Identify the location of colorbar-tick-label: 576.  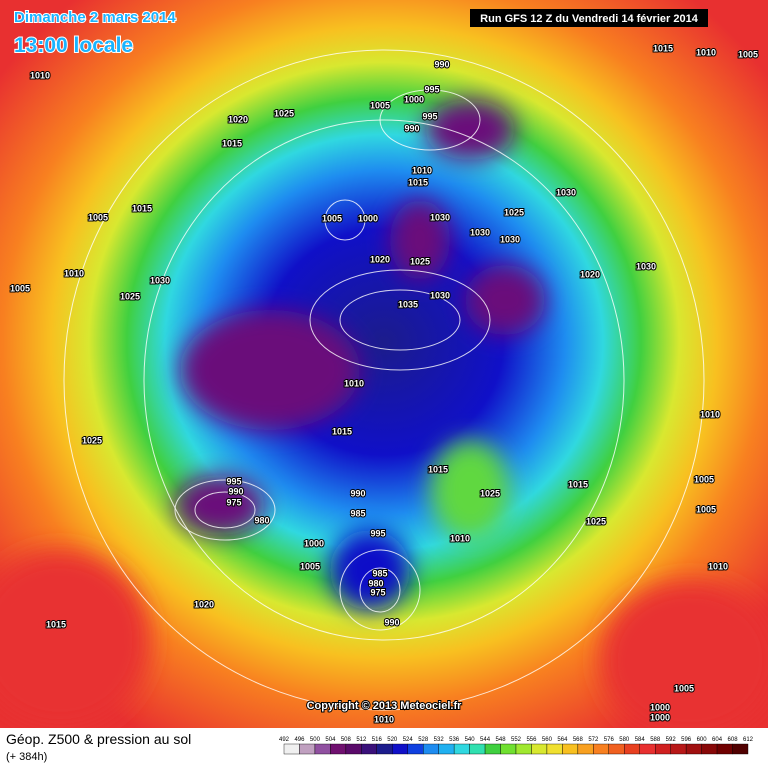
(609, 740).